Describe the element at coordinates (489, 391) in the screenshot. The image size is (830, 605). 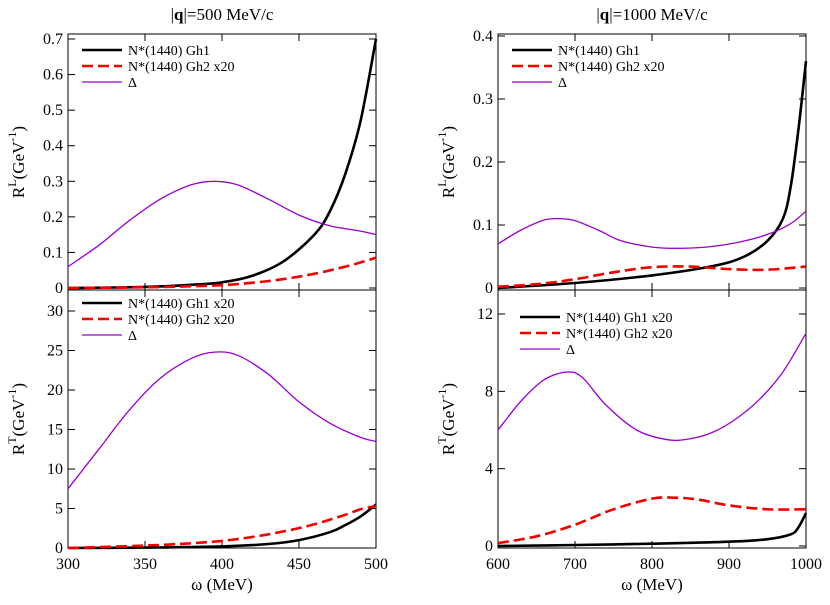
I see `y-tick-label: 8` at that location.